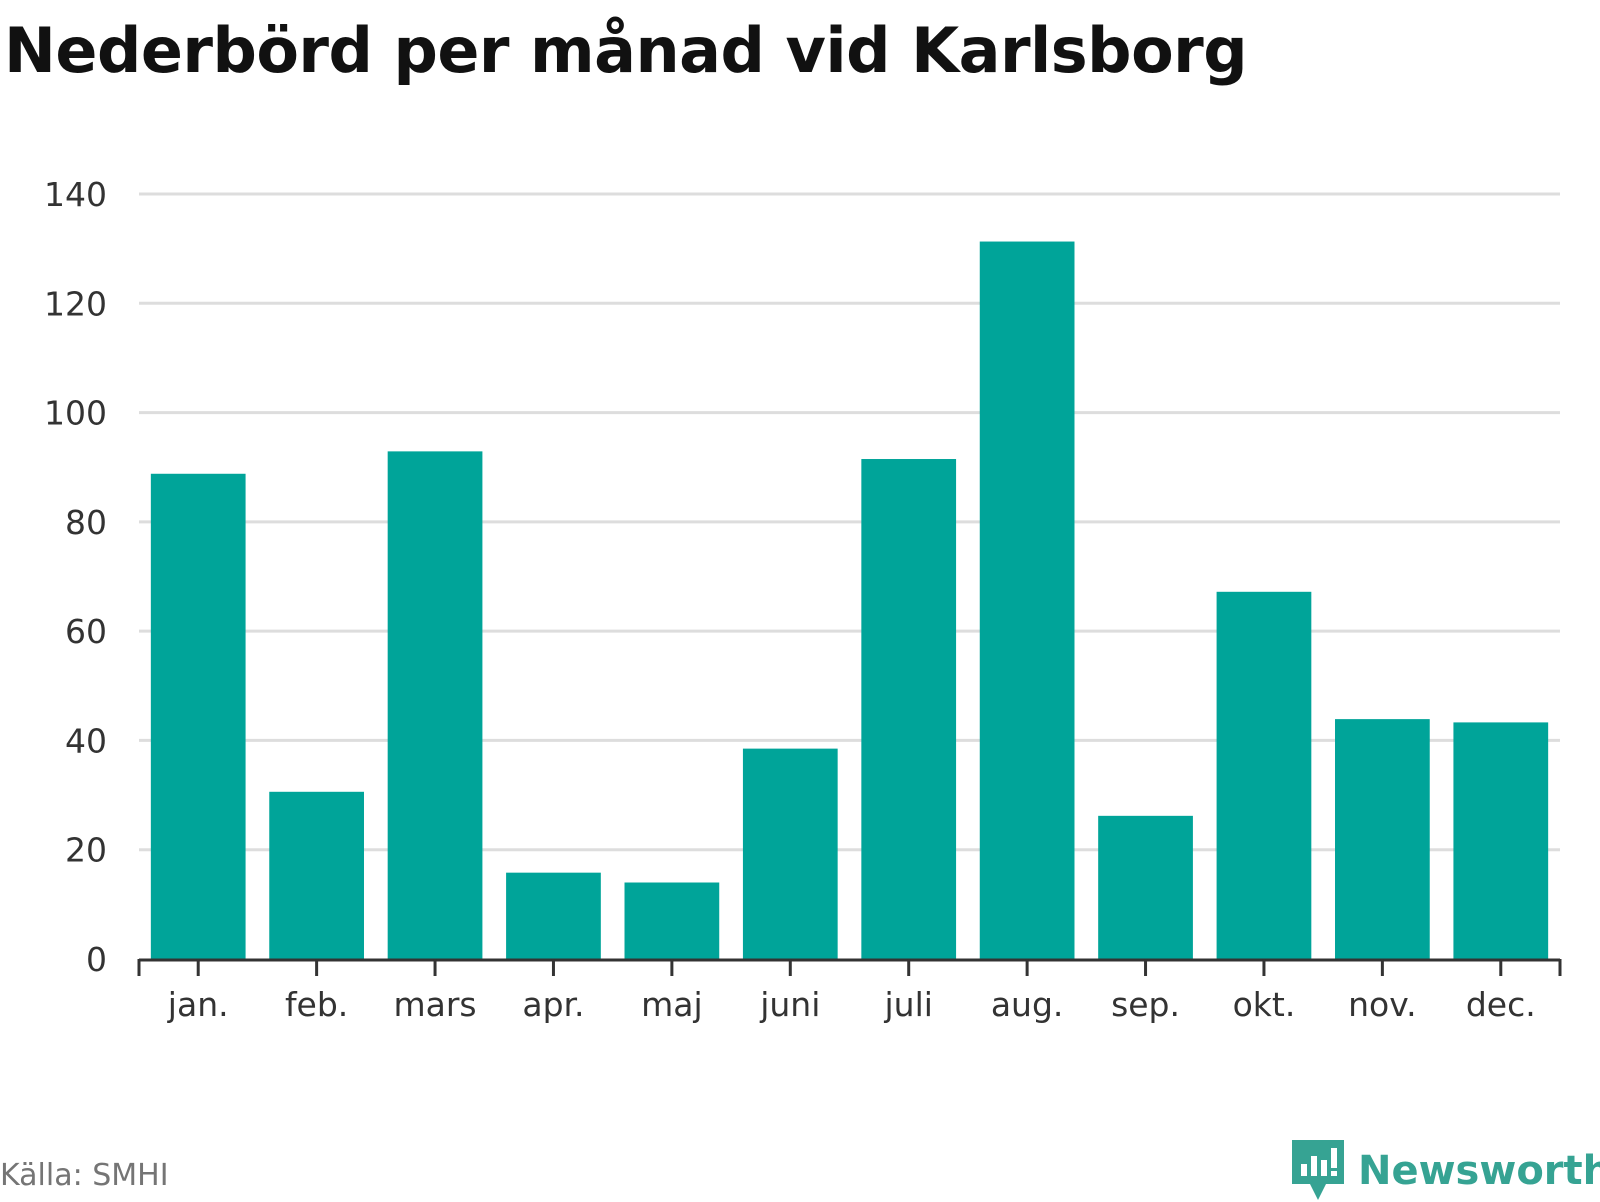 The height and width of the screenshot is (1202, 1600). Describe the element at coordinates (86, 850) in the screenshot. I see `y-tick-label: 20` at that location.